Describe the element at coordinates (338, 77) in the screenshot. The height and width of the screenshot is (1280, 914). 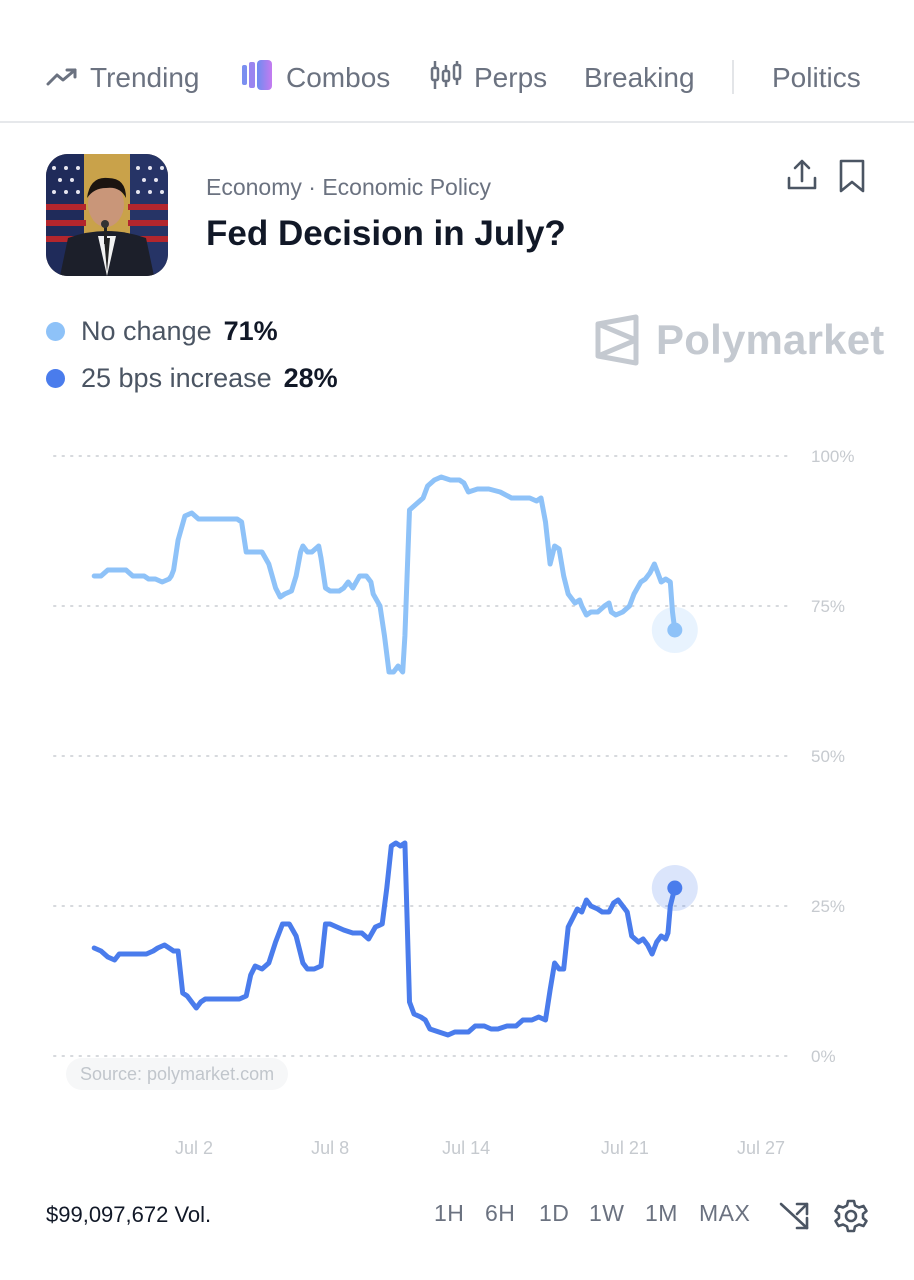
I see `nav-item-label: Combos` at that location.